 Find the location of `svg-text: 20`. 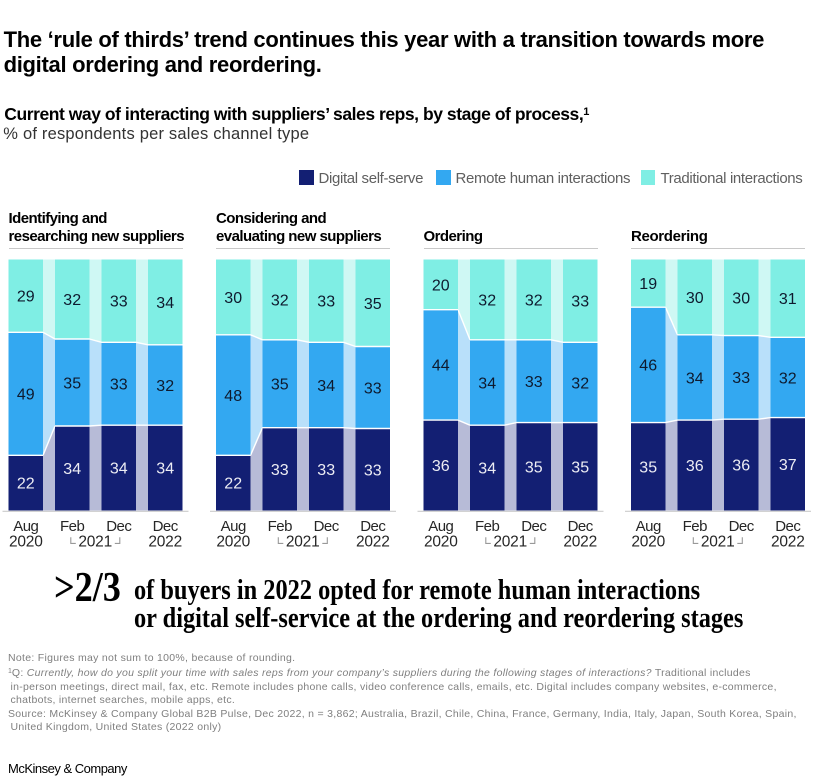

svg-text: 20 is located at coordinates (441, 285).